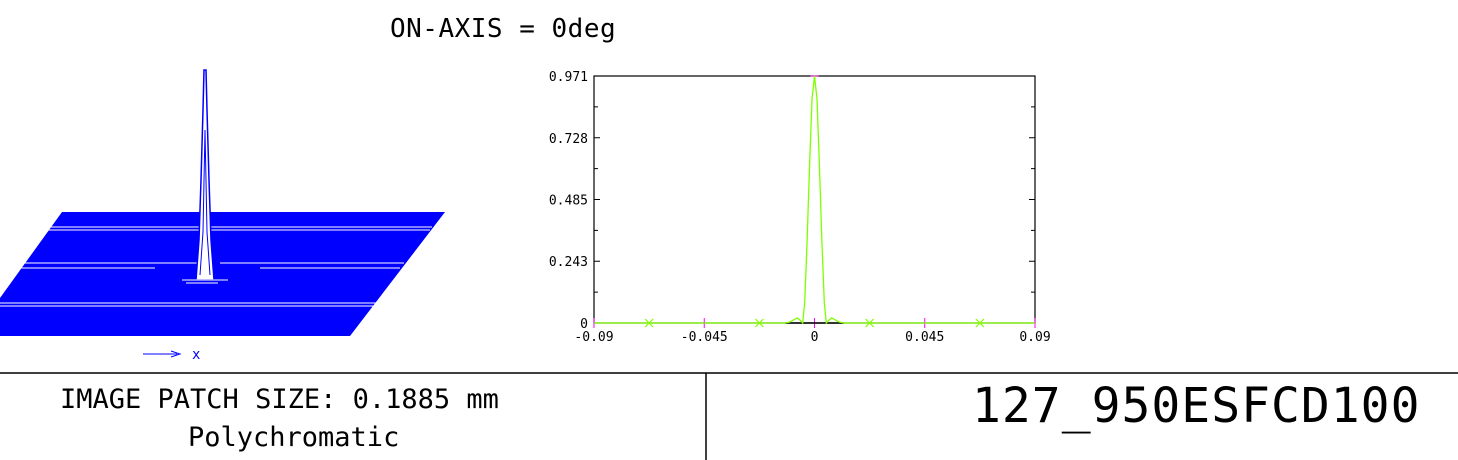 The width and height of the screenshot is (1458, 460). Describe the element at coordinates (503, 29) in the screenshot. I see `field-title: ON-AXIS = 0deg` at that location.